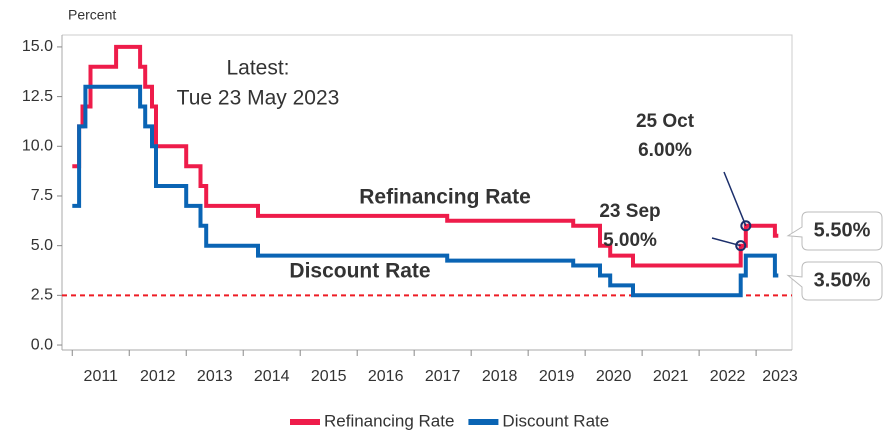  Describe the element at coordinates (257, 68) in the screenshot. I see `latest-label: Latest:` at that location.